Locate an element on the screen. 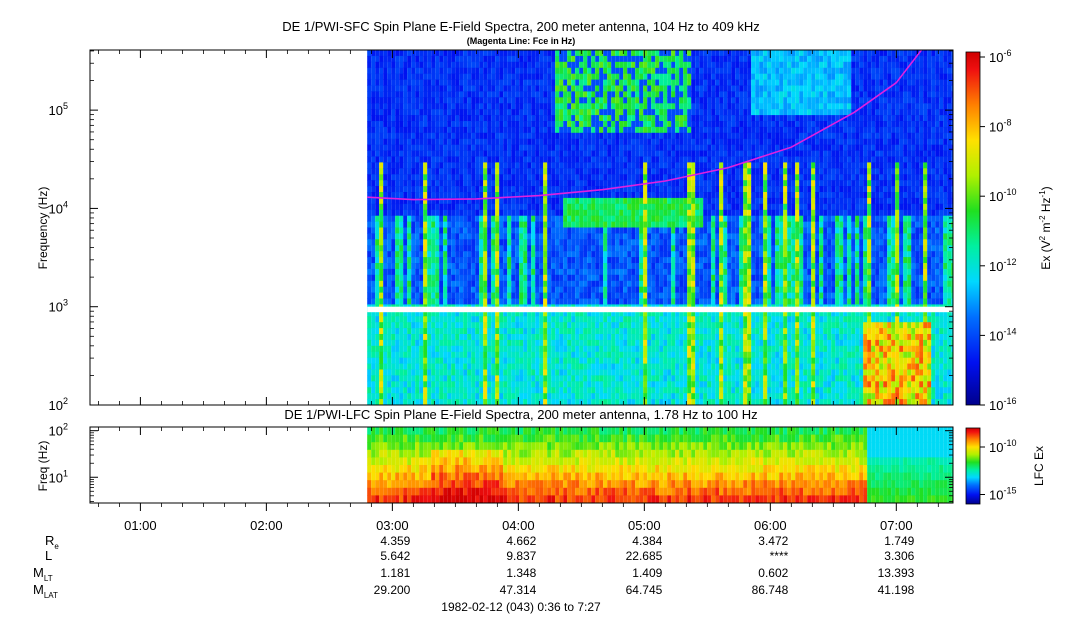  sfc-colorbar-gradient is located at coordinates (973, 228).